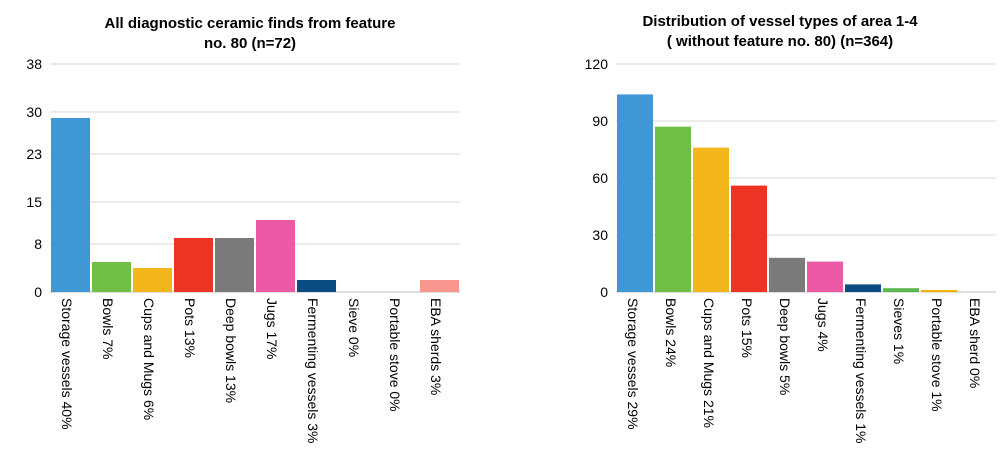 Image resolution: width=1004 pixels, height=466 pixels. Describe the element at coordinates (709, 363) in the screenshot. I see `x-tick-label: Cups and Mugs 21%` at that location.